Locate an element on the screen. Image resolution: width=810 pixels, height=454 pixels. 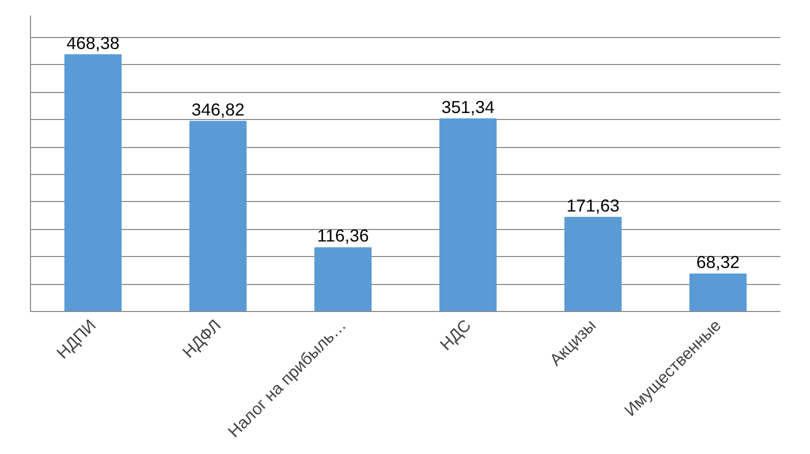
data-label: 68,32 is located at coordinates (718, 262).